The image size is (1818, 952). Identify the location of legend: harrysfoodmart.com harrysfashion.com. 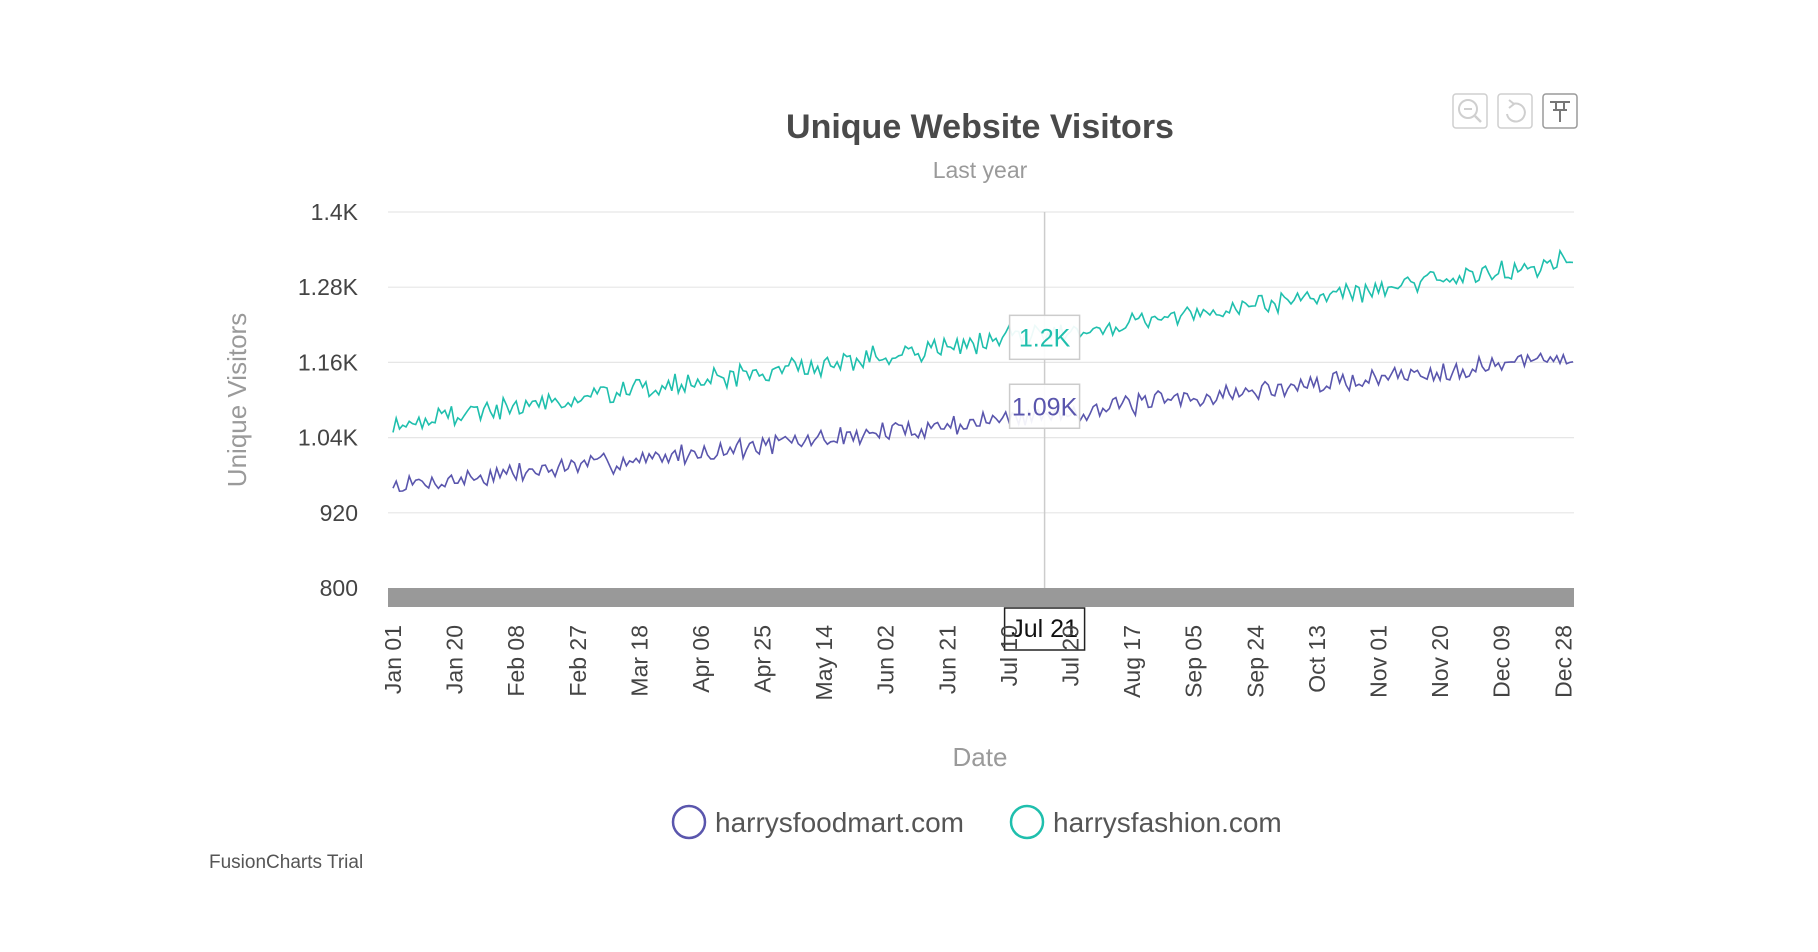
(976, 822).